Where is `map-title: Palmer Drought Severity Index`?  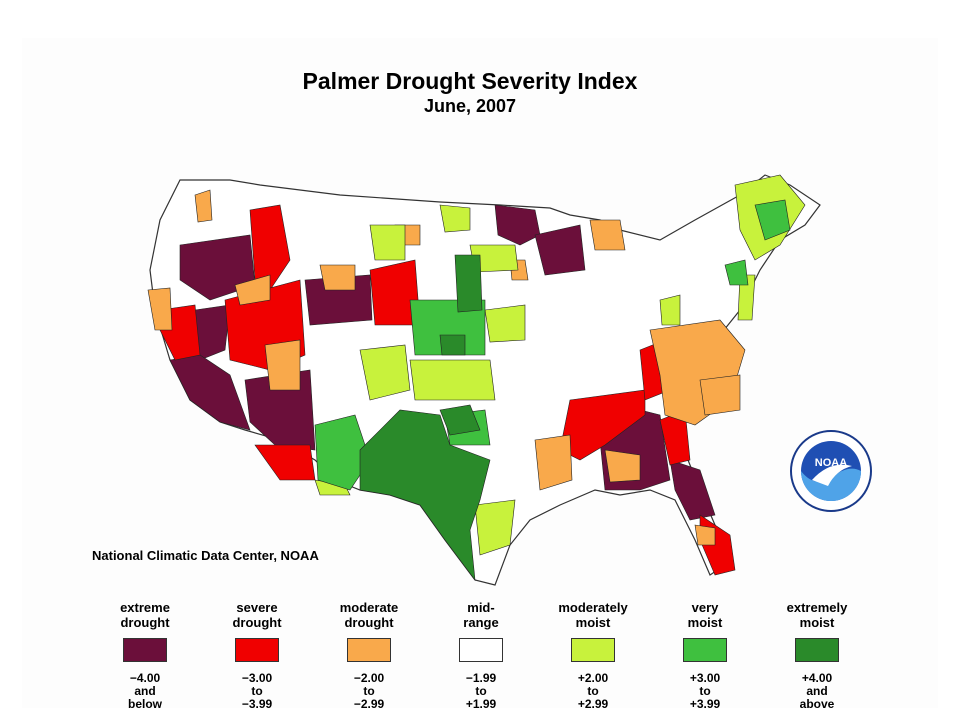
map-title: Palmer Drought Severity Index is located at coordinates (470, 81).